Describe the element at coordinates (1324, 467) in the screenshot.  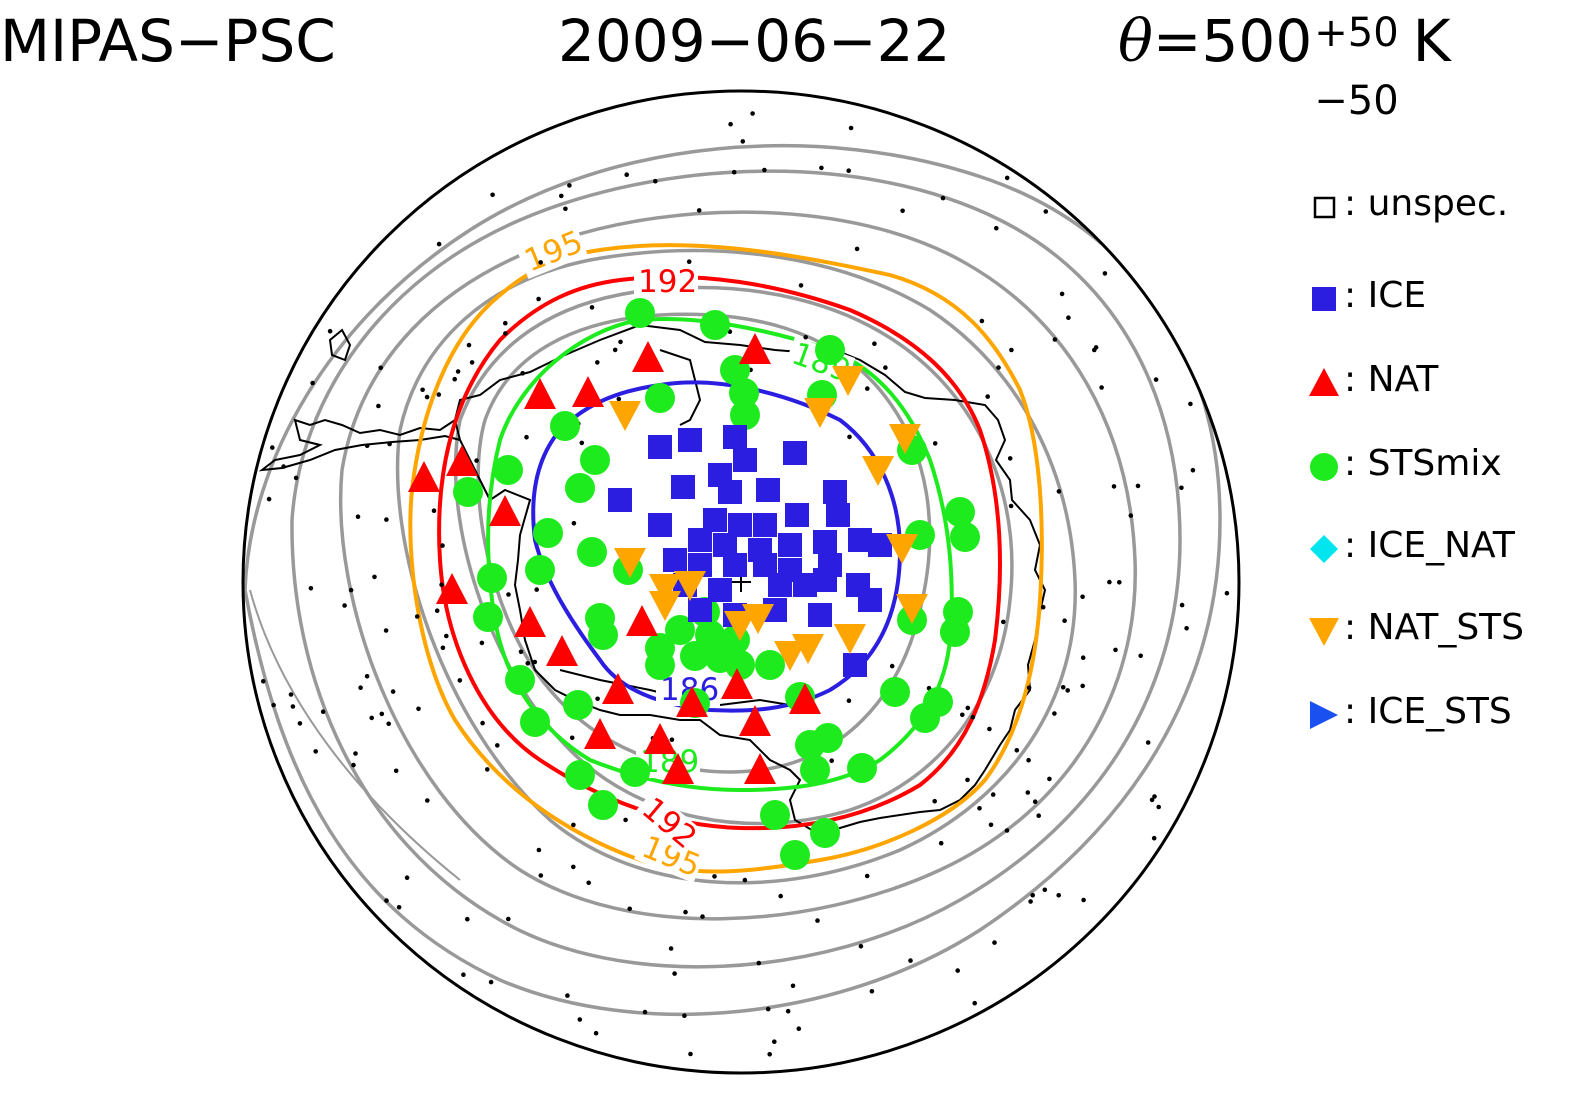
I see `circle-icon` at that location.